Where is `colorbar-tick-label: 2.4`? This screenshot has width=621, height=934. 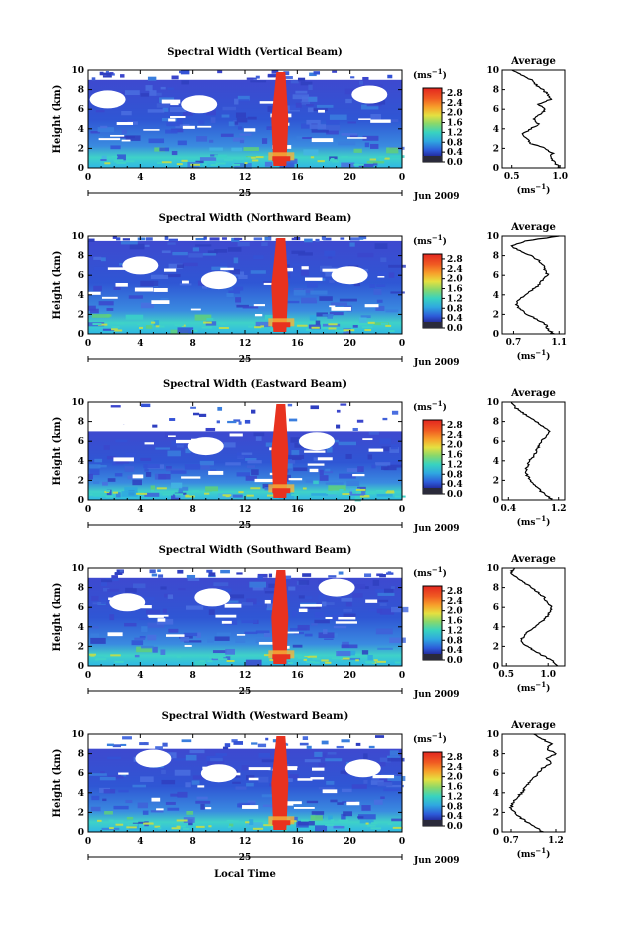
colorbar-tick-label: 2.4 is located at coordinates (455, 436).